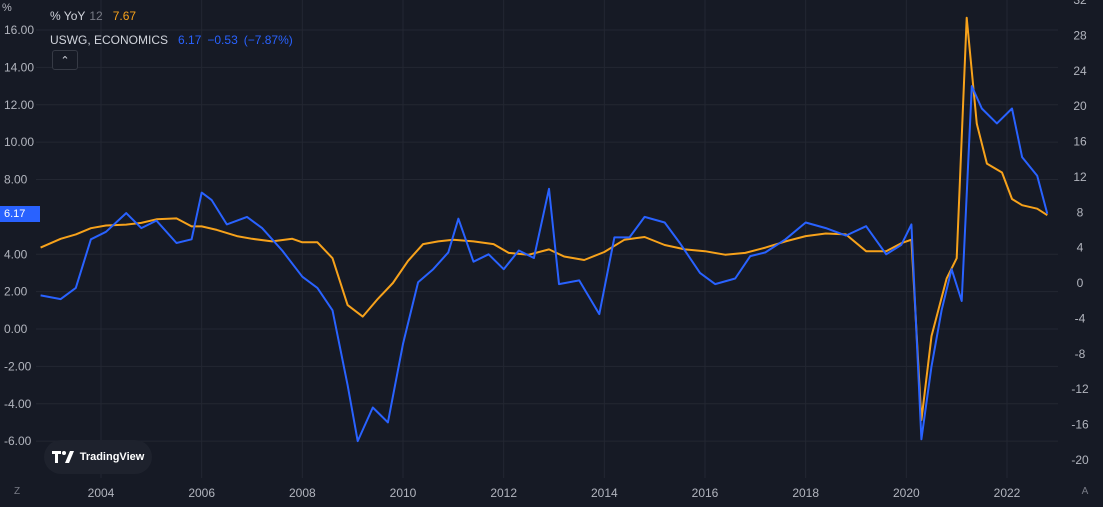 Image resolution: width=1103 pixels, height=507 pixels. Describe the element at coordinates (19, 30) in the screenshot. I see `left-tick-label: 16.00` at that location.